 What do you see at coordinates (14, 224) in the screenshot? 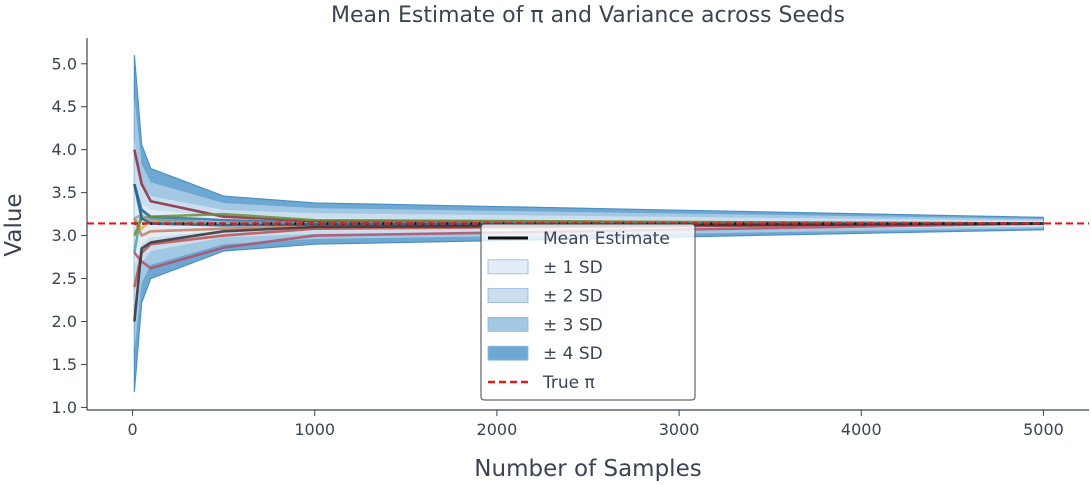
I see `y-axis-title: Value` at bounding box center [14, 224].